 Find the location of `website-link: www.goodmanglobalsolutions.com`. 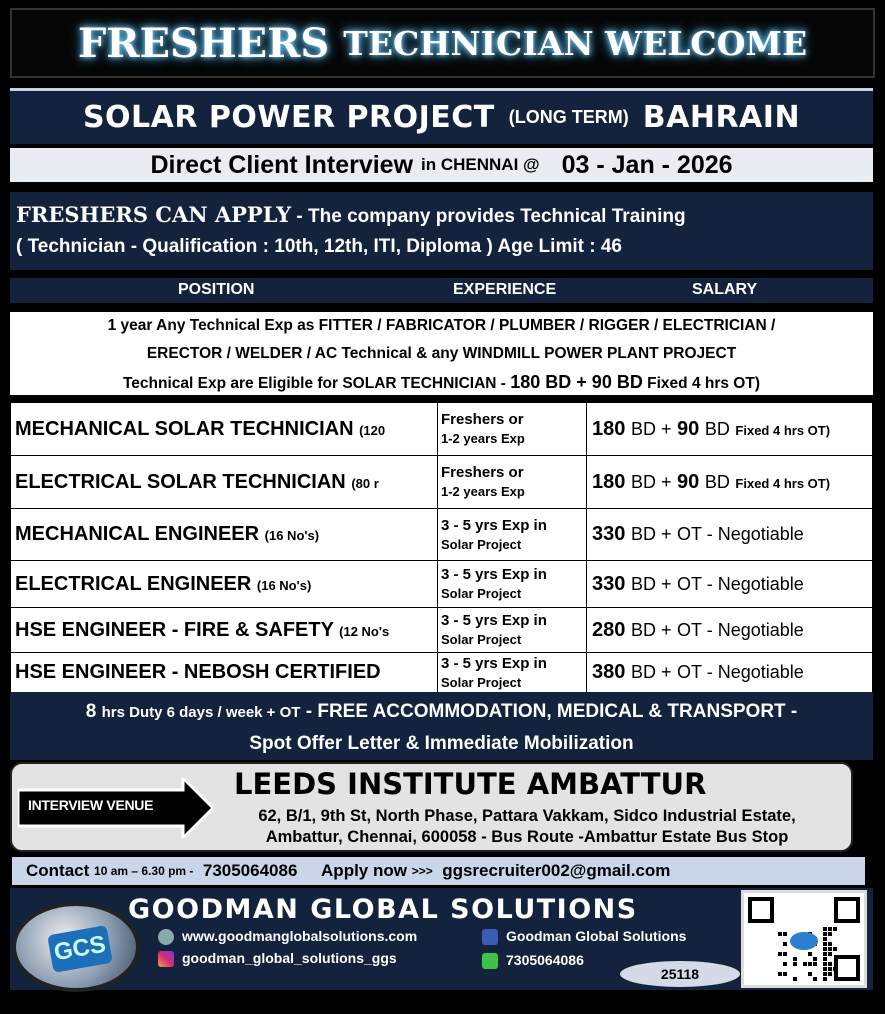

website-link: www.goodmanglobalsolutions.com is located at coordinates (300, 936).